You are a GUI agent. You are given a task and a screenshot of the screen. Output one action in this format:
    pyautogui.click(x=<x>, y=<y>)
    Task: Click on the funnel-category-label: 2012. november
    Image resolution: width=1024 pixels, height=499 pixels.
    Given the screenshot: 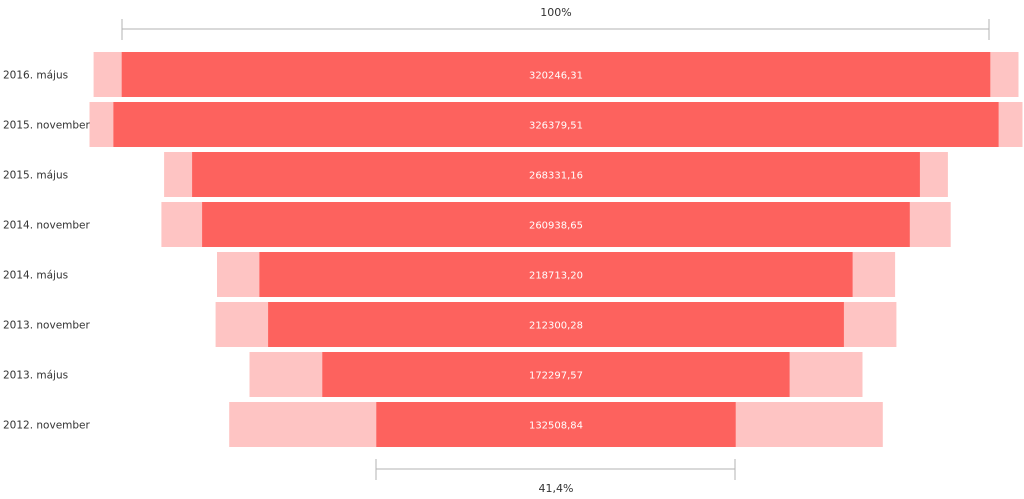 What is the action you would take?
    pyautogui.click(x=47, y=426)
    